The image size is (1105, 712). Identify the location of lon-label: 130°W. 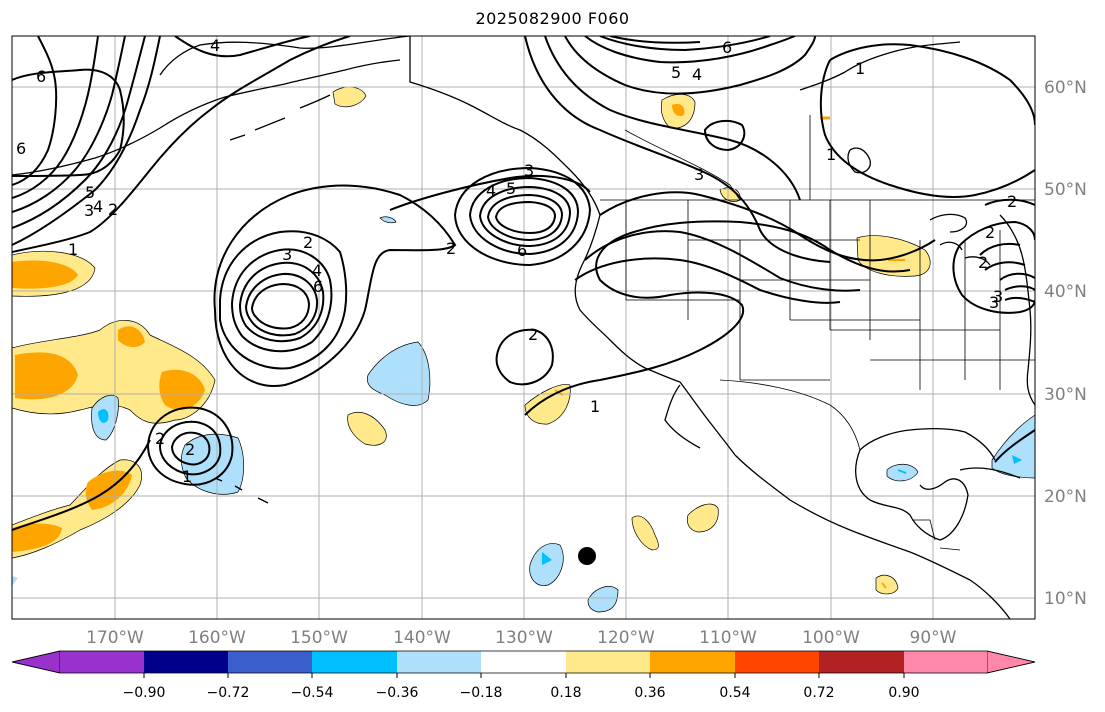
(524, 638).